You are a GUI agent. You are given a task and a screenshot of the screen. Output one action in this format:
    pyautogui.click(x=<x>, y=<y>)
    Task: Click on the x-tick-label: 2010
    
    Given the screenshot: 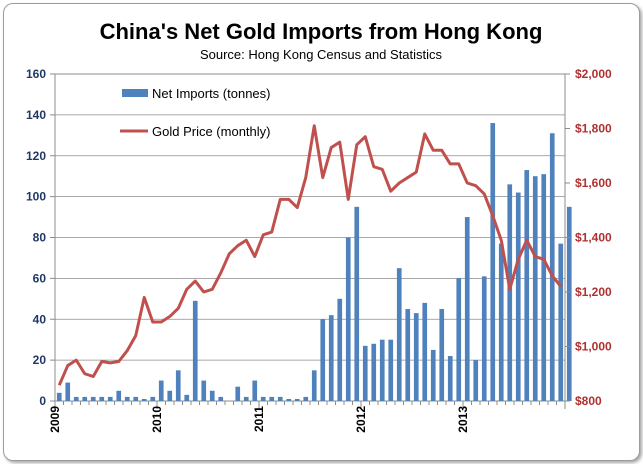 What is the action you would take?
    pyautogui.click(x=157, y=419)
    